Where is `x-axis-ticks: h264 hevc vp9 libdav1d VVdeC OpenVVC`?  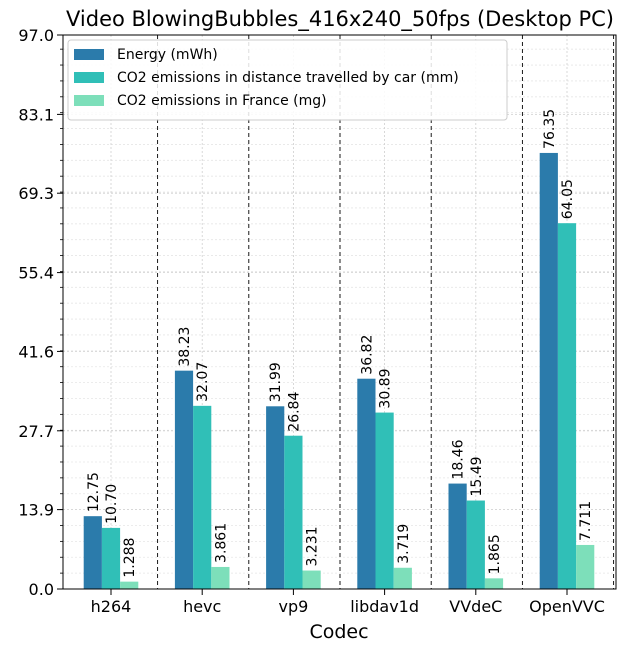
x-axis-ticks: h264 hevc vp9 libdav1d VVdeC OpenVVC is located at coordinates (348, 602).